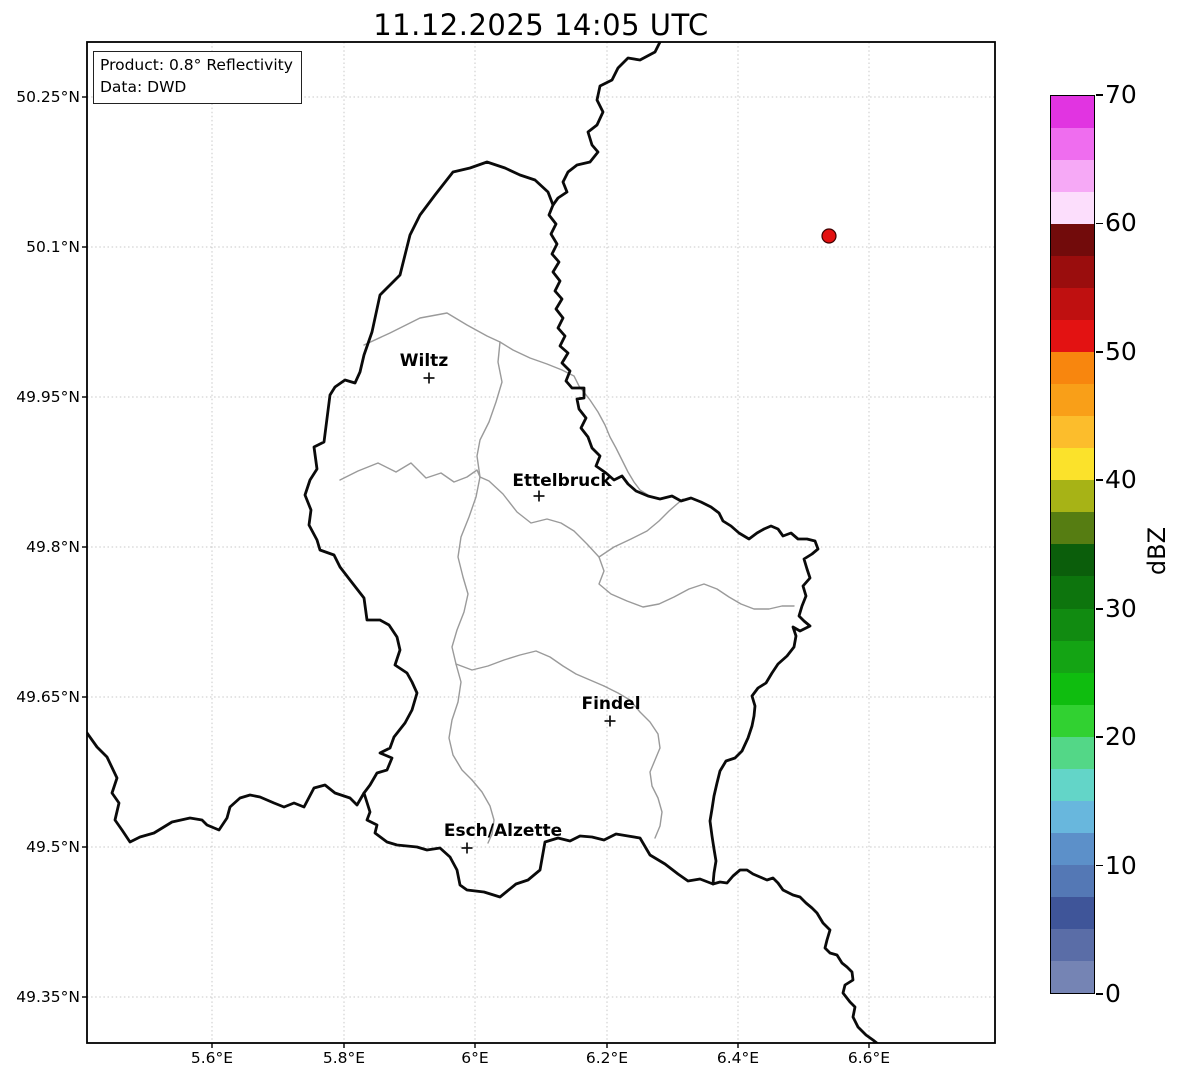 Image resolution: width=1184 pixels, height=1081 pixels. I want to click on y-tick-label: 49.5°N, so click(53, 847).